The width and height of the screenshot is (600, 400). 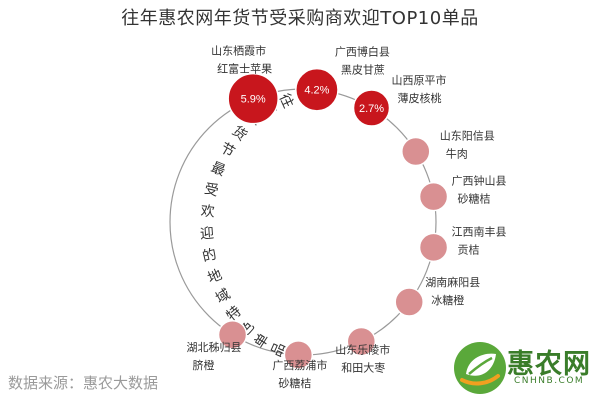 I want to click on axis-label-char: 欢, so click(x=207, y=211).